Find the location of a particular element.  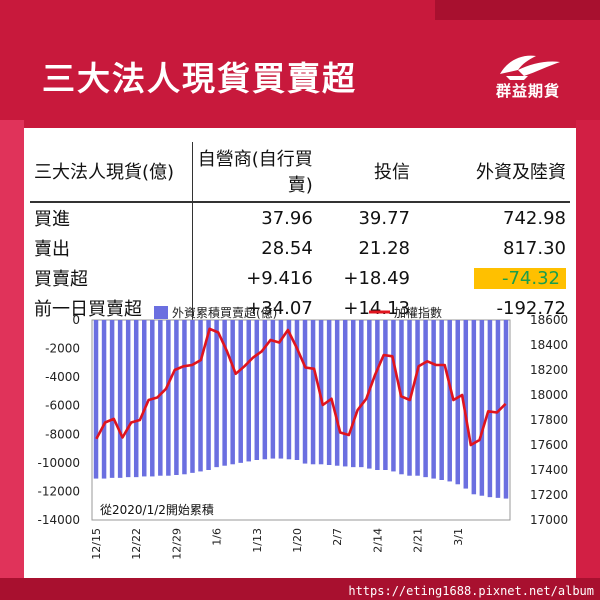

left-accent-strip is located at coordinates (12, 350).